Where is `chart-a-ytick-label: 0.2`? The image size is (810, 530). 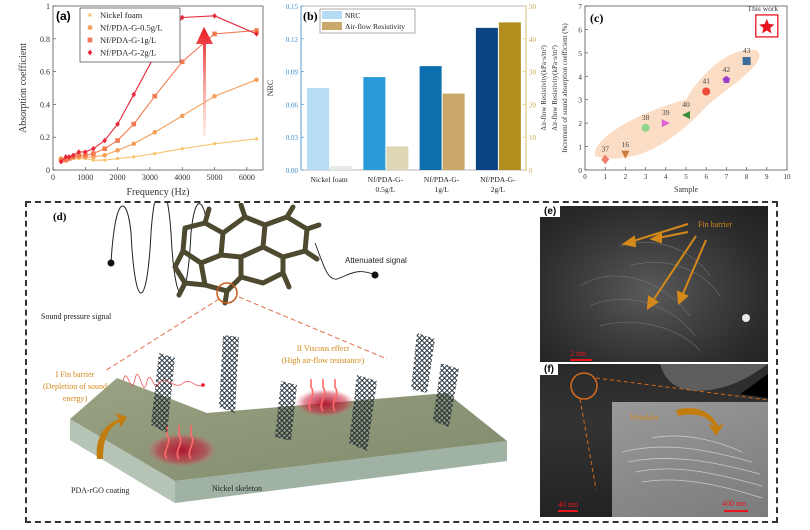
chart-a-ytick-label: 0.2 is located at coordinates (45, 137).